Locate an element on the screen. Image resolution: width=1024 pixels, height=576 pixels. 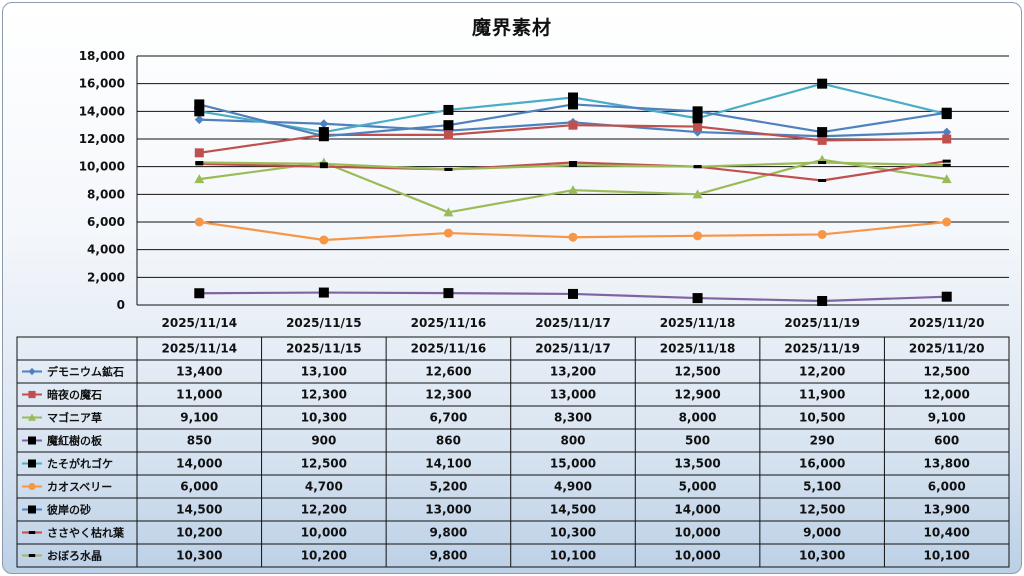
legend-label: 彼岸の砂 is located at coordinates (69, 510).